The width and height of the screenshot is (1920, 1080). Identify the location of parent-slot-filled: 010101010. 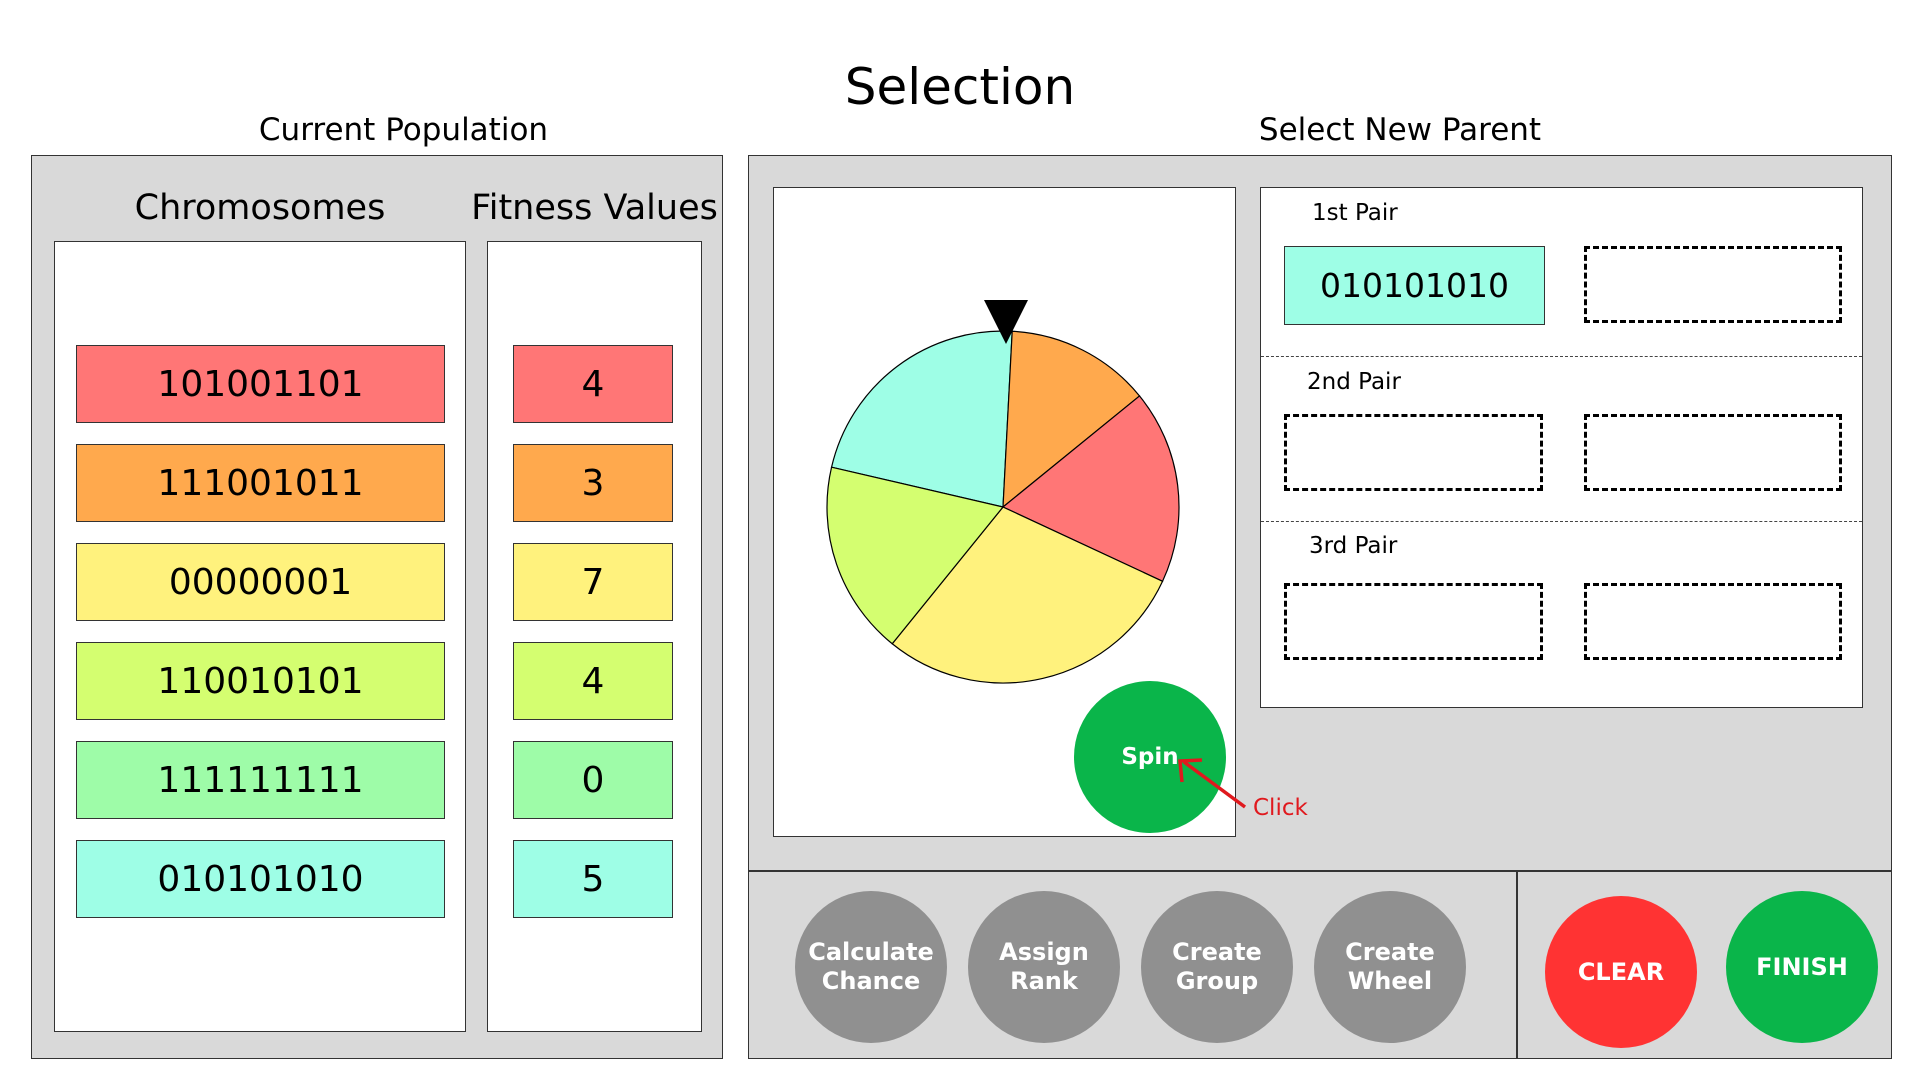
(1414, 285).